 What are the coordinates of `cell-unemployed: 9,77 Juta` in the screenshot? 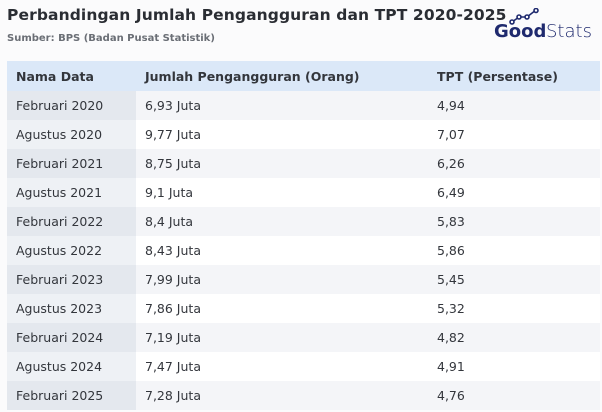 It's located at (282, 134).